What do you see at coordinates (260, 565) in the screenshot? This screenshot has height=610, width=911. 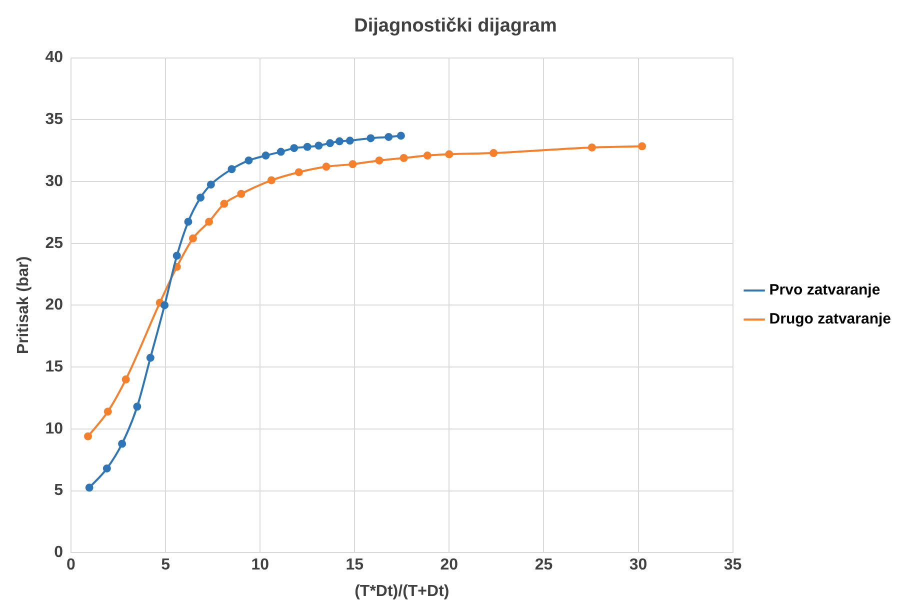 I see `x-tick-label: 10` at bounding box center [260, 565].